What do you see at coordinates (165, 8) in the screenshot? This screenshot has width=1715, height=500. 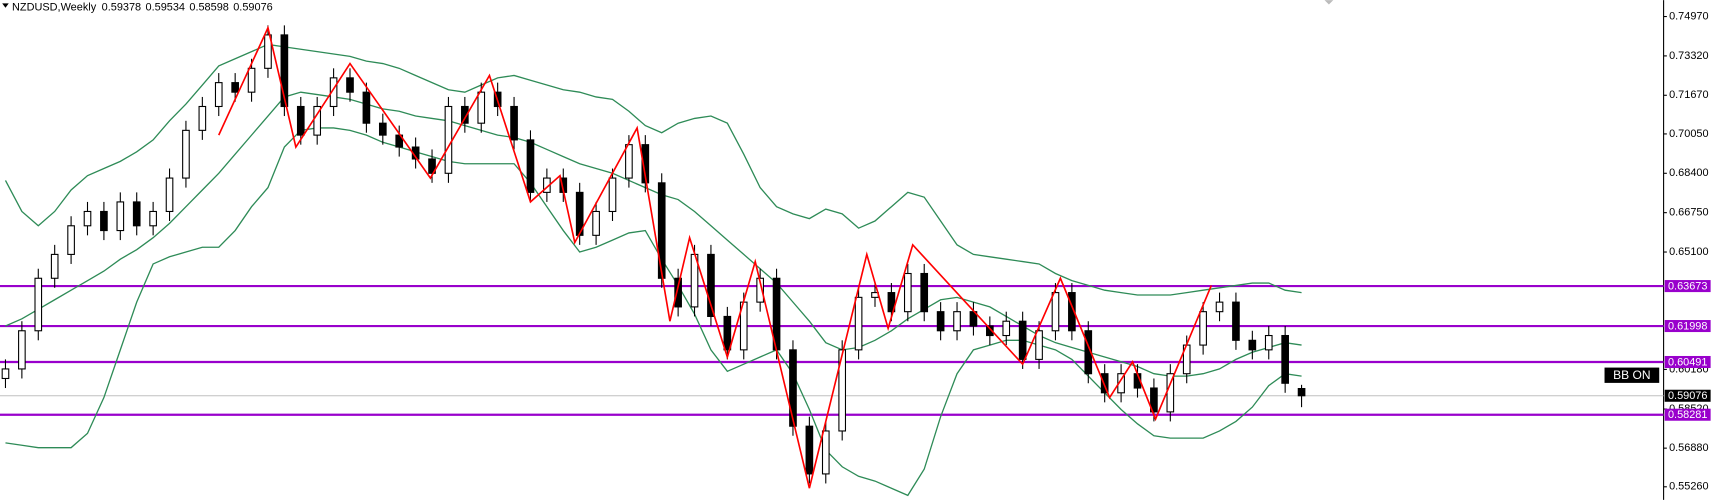 I see `high-value: 0.59534` at bounding box center [165, 8].